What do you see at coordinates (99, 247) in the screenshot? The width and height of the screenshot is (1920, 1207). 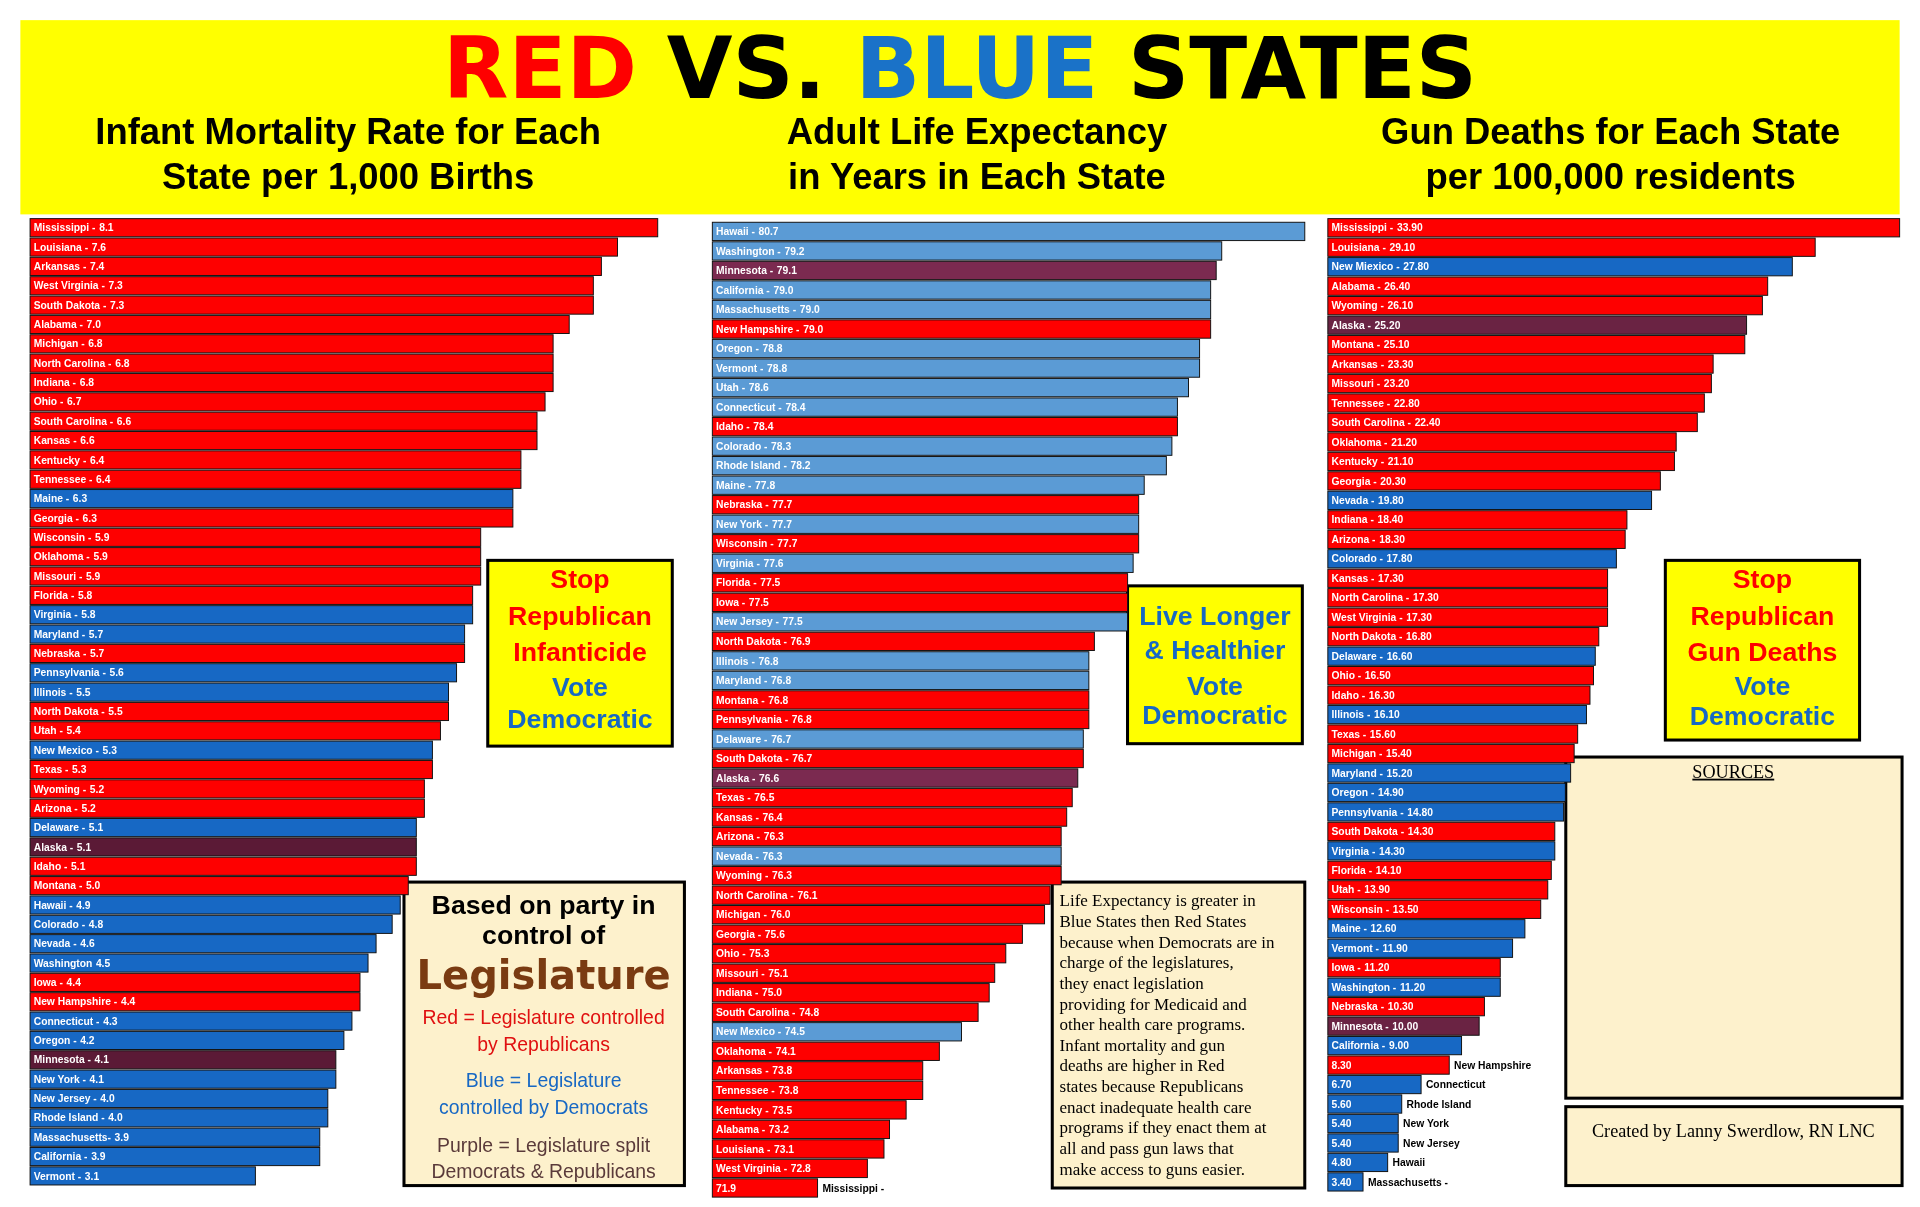 I see `data-label: 7.6` at bounding box center [99, 247].